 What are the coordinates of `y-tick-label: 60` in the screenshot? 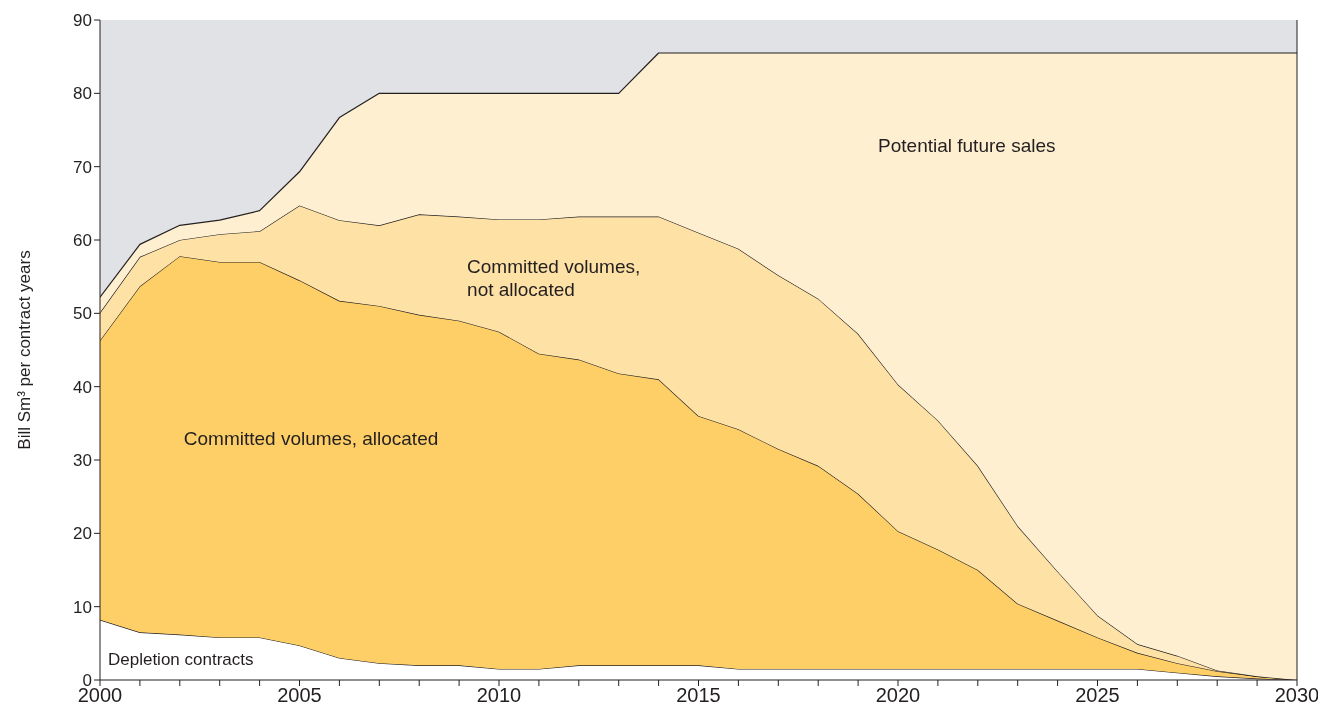 It's located at (82, 241).